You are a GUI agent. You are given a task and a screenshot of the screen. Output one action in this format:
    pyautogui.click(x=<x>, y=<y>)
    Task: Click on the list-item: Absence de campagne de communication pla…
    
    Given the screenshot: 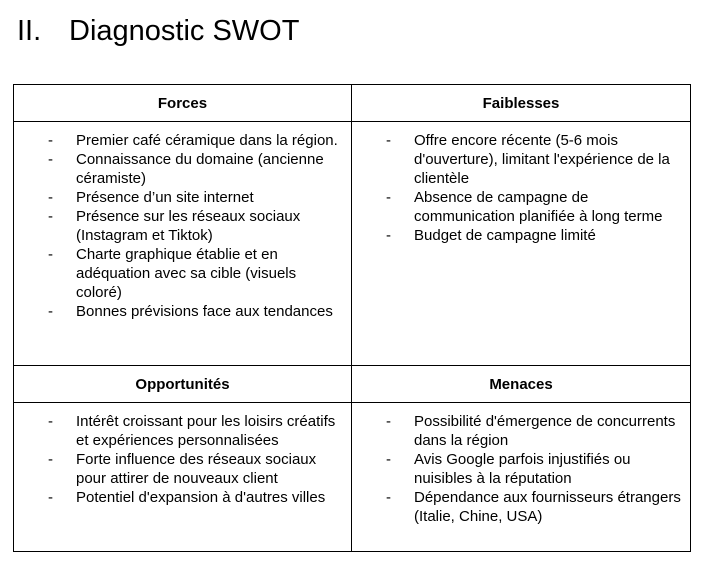 What is the action you would take?
    pyautogui.click(x=517, y=207)
    